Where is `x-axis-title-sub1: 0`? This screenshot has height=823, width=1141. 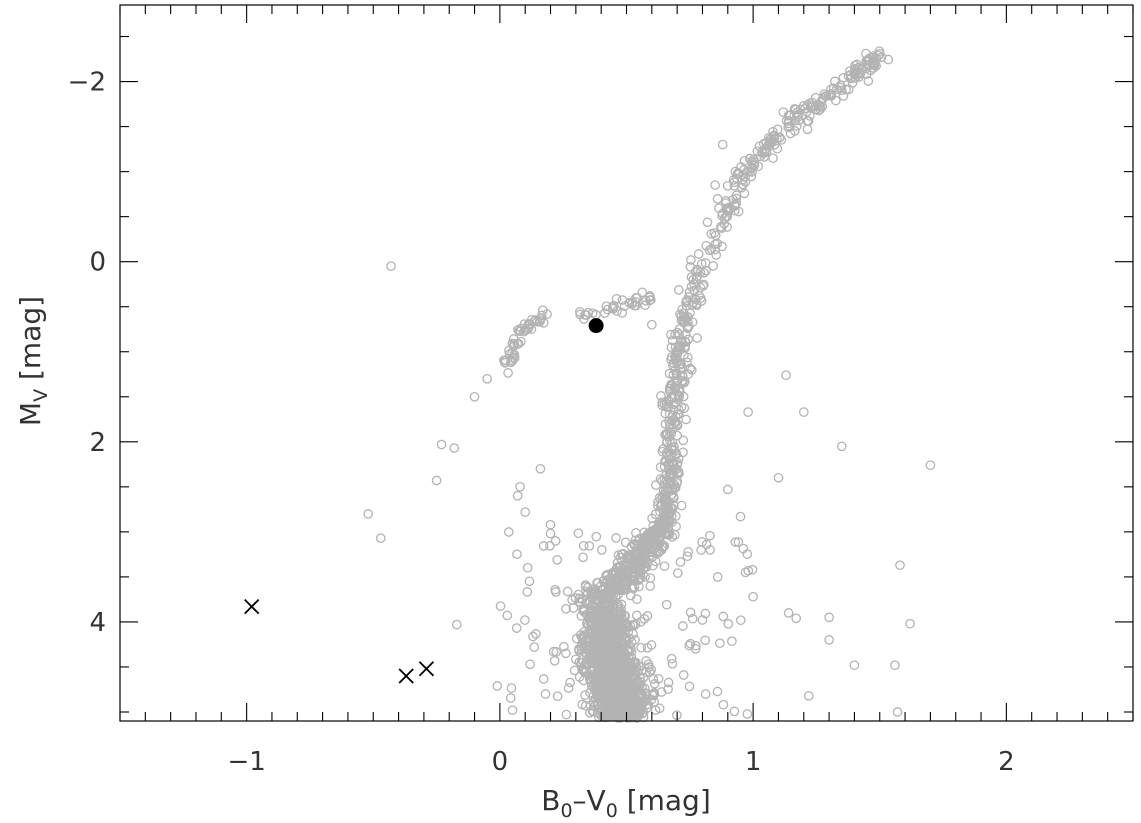 x-axis-title-sub1: 0 is located at coordinates (566, 811).